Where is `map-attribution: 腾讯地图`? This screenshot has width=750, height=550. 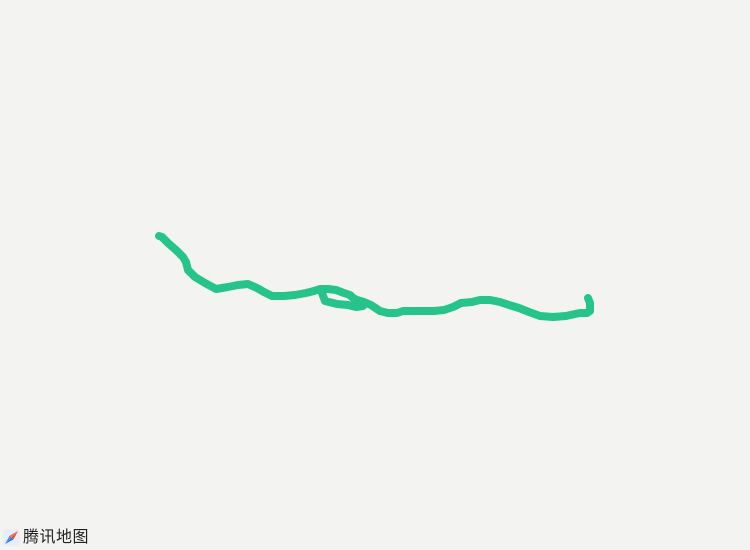 map-attribution: 腾讯地图 is located at coordinates (46, 537).